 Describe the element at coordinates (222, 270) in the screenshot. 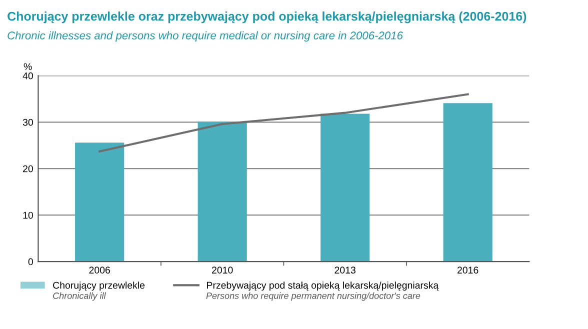

I see `x-tick-label: 2010` at that location.